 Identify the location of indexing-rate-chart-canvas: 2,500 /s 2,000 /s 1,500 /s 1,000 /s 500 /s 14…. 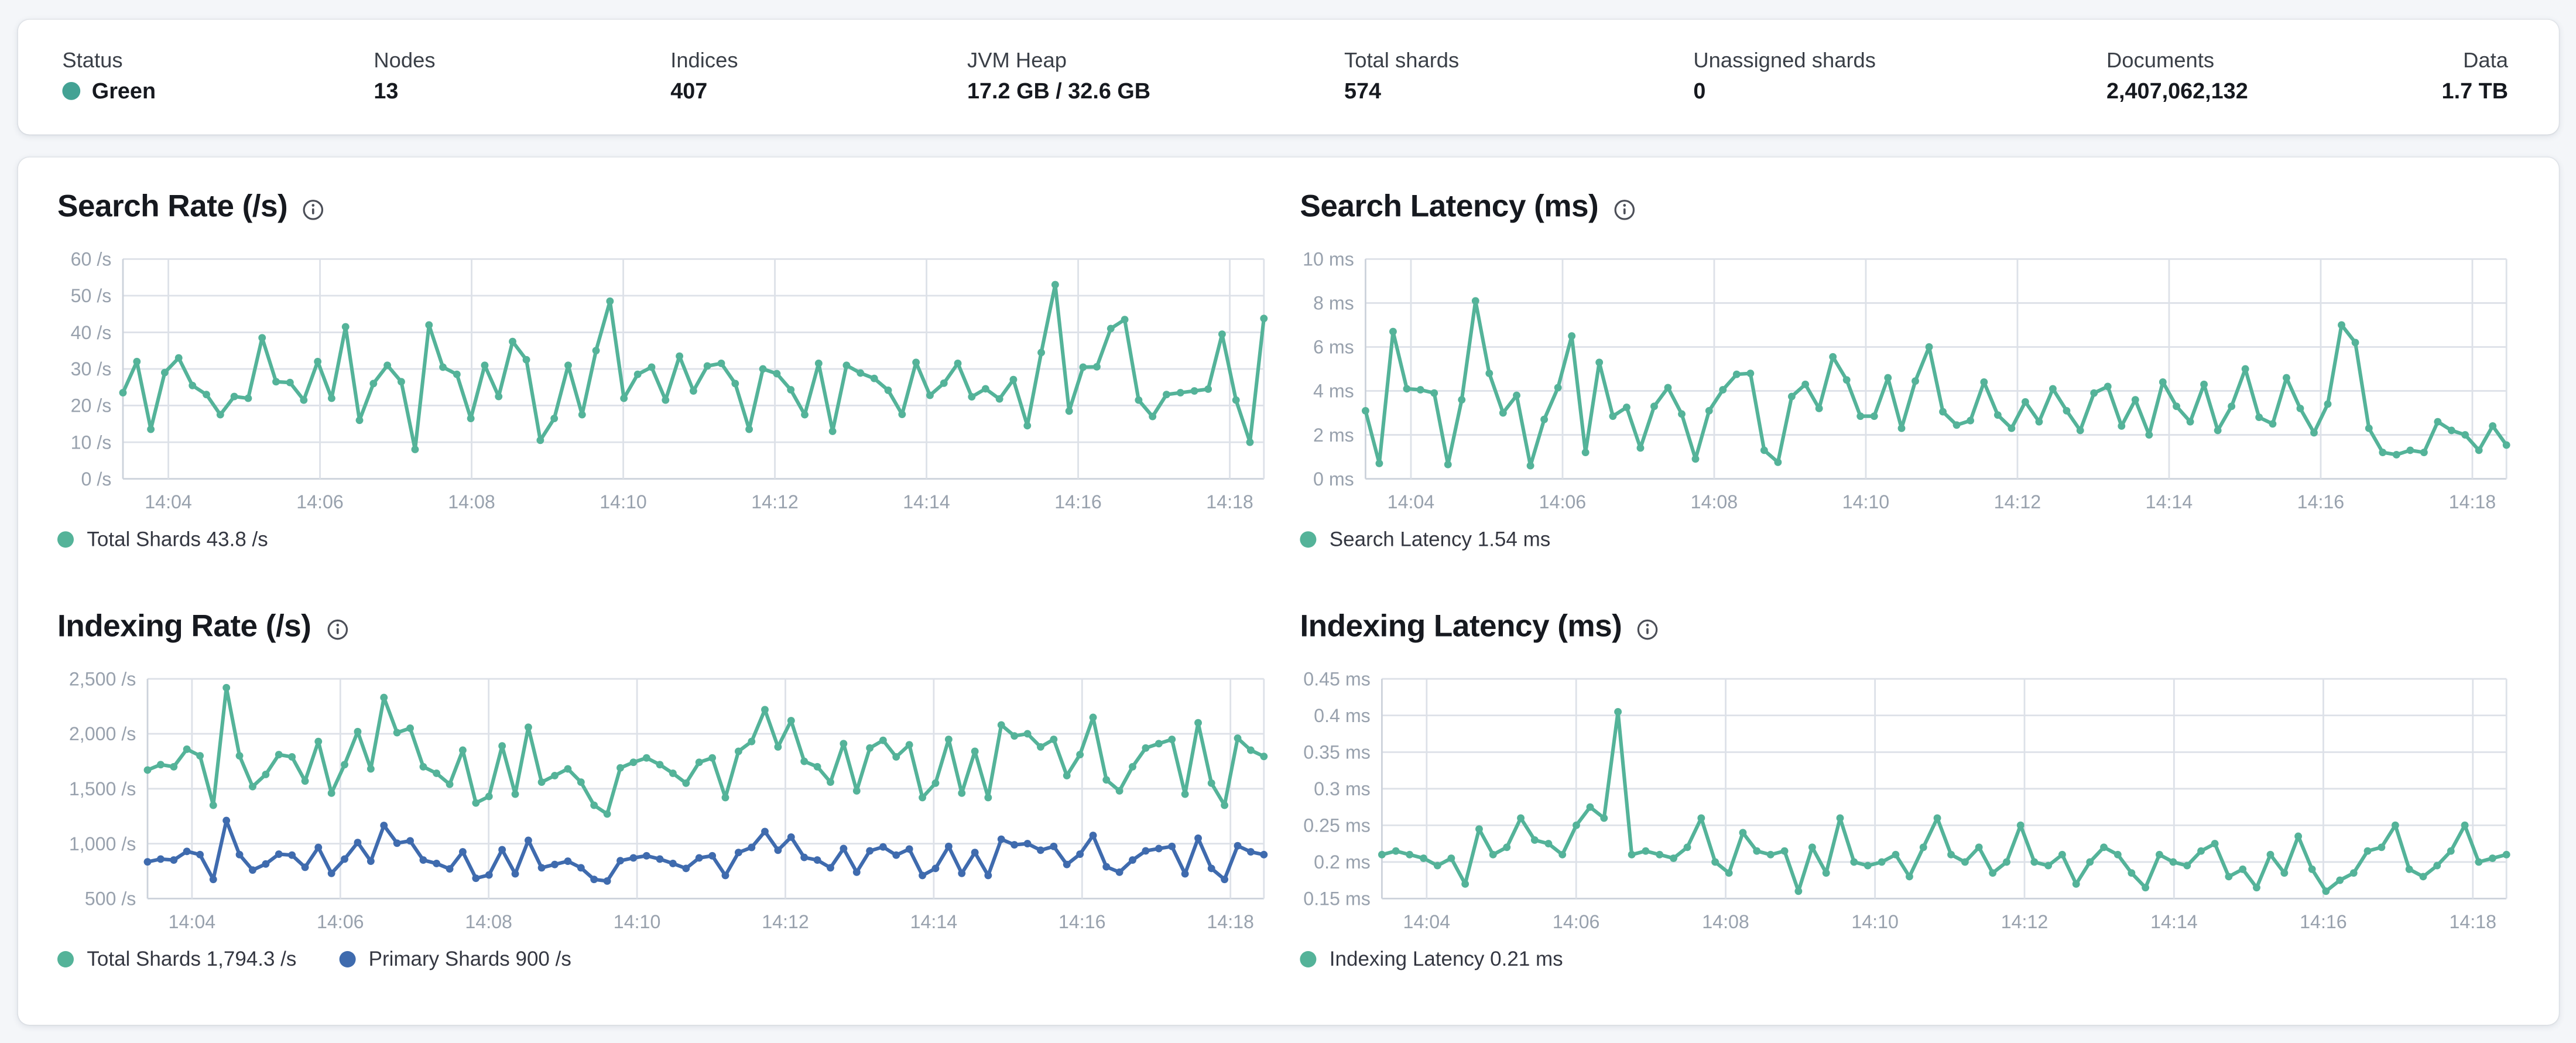
(667, 801).